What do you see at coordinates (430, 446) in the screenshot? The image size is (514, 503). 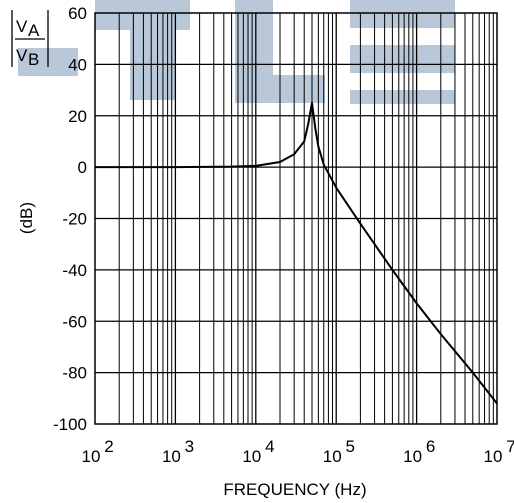 I see `x-tick-exponent: 6` at bounding box center [430, 446].